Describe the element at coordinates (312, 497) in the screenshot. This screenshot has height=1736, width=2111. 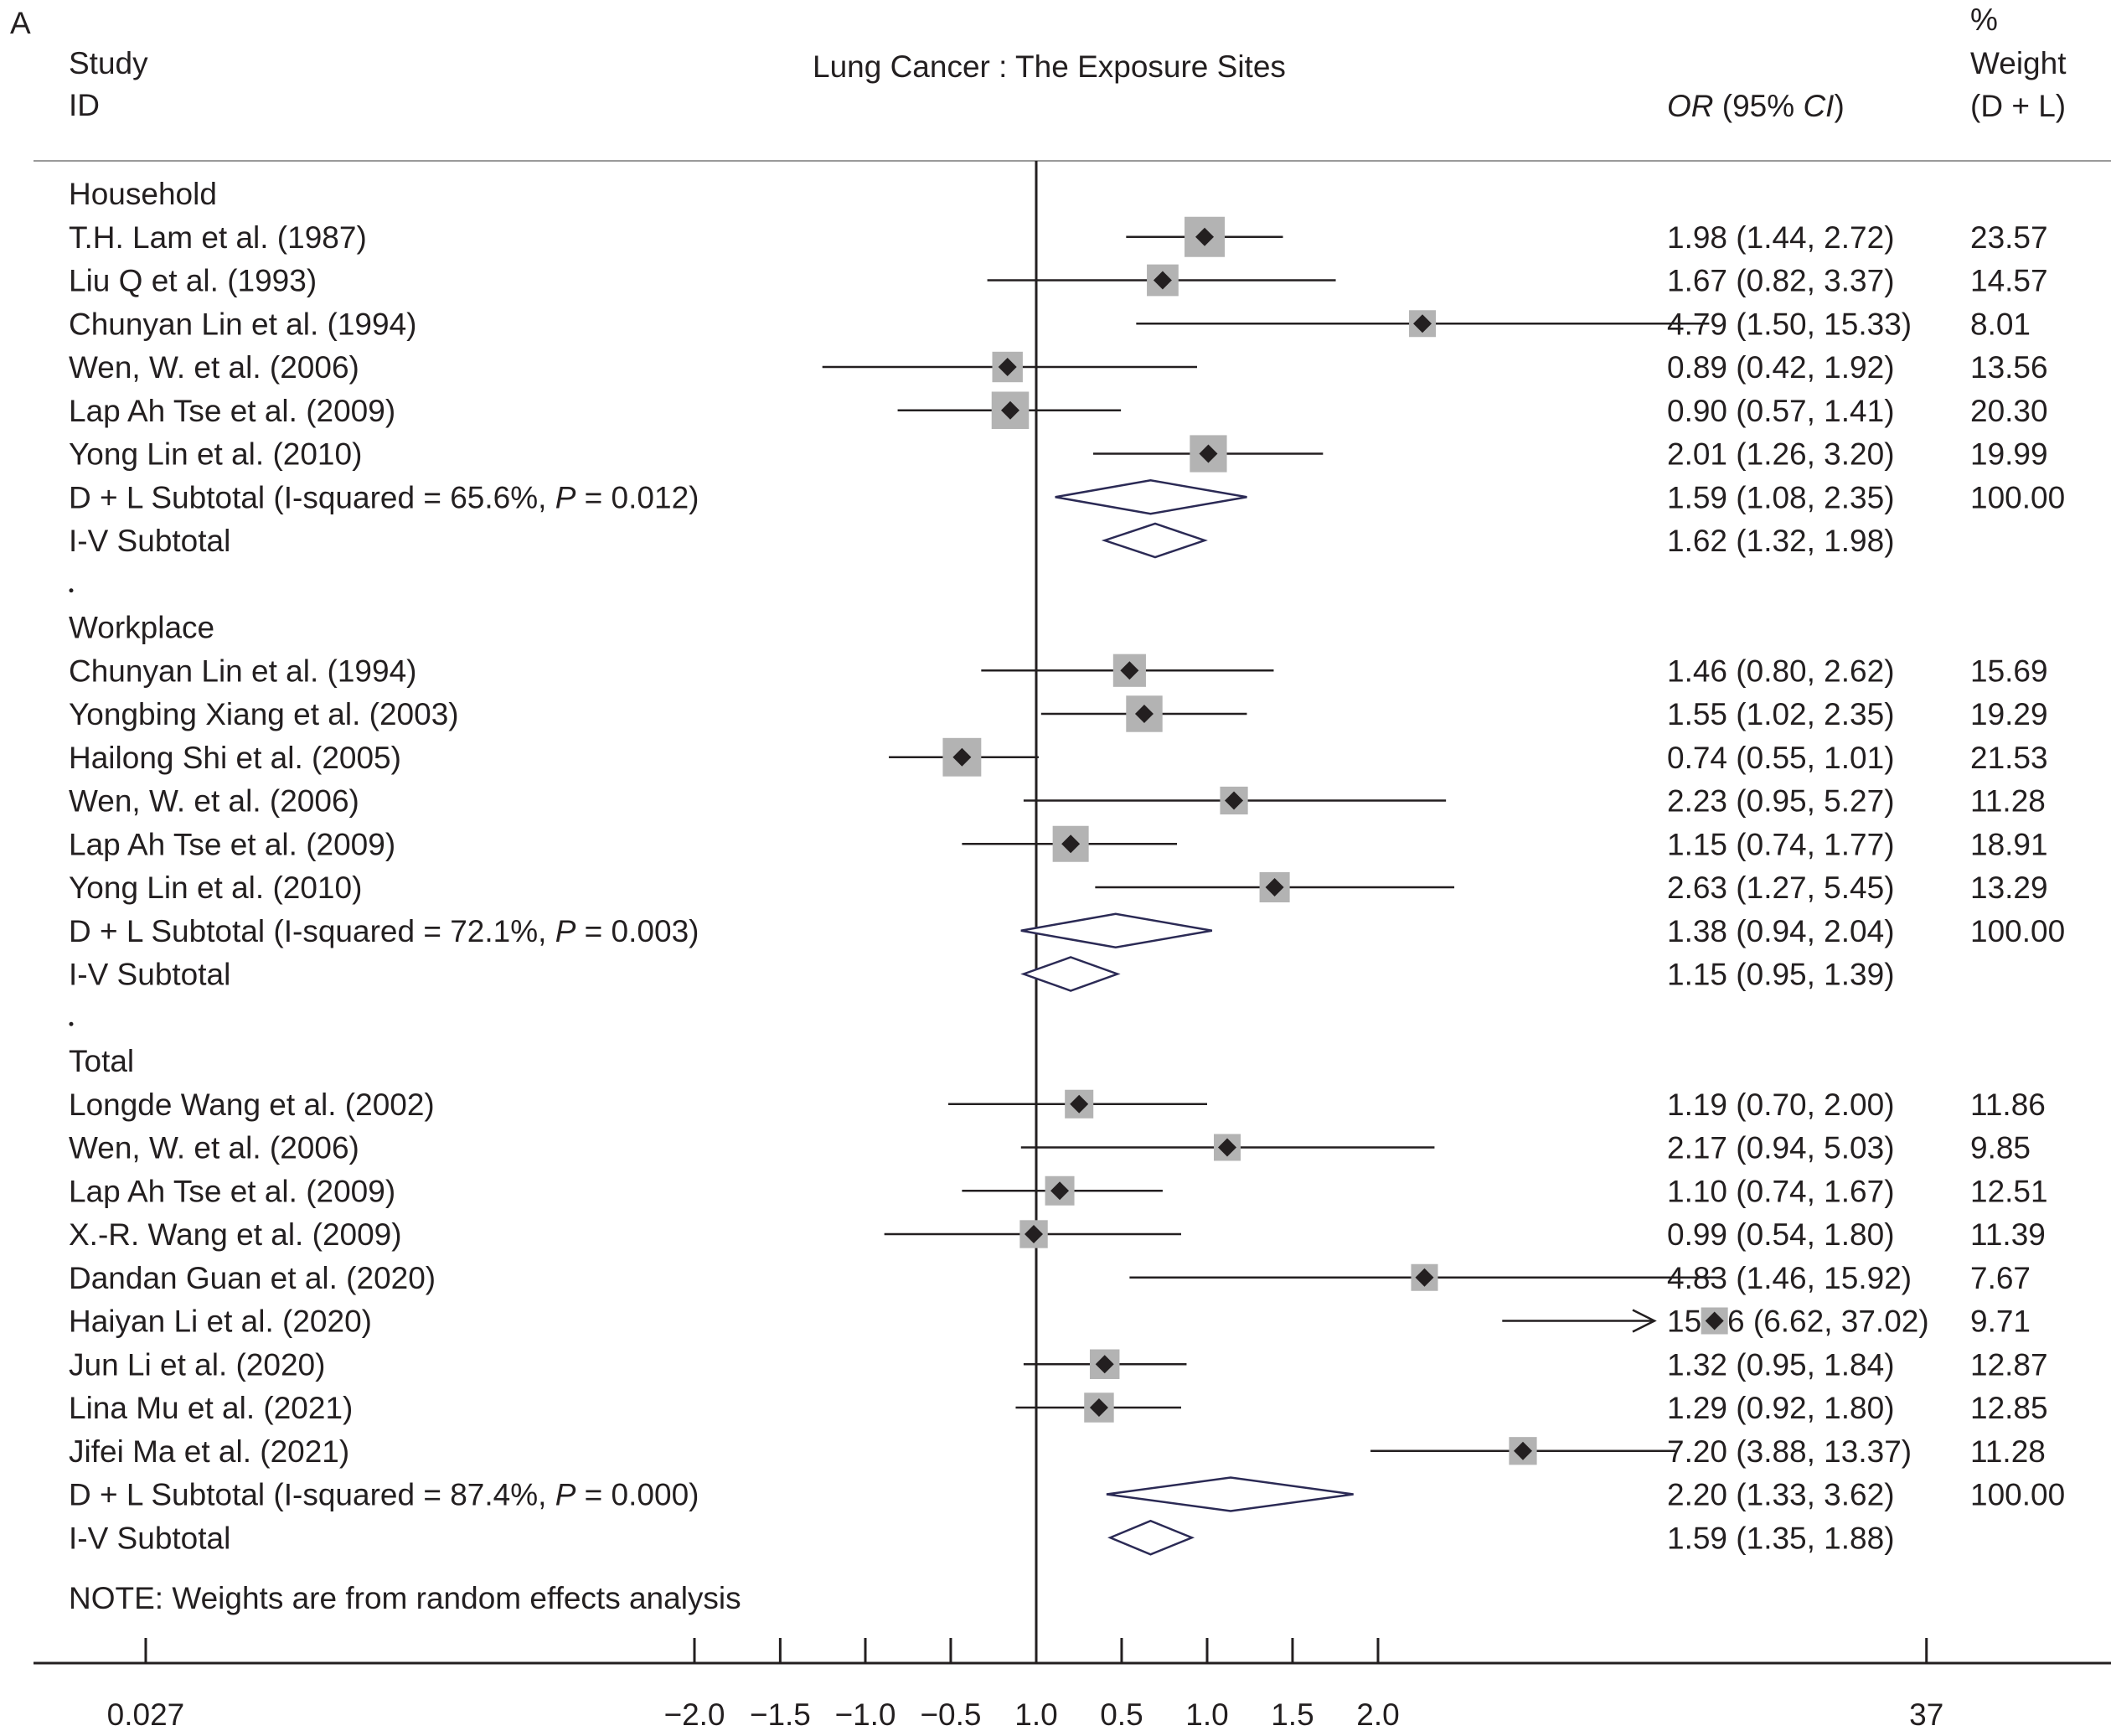
I see `dl-subtotal-prefix: D + L Subtotal (I-squared = 65.6%,` at that location.